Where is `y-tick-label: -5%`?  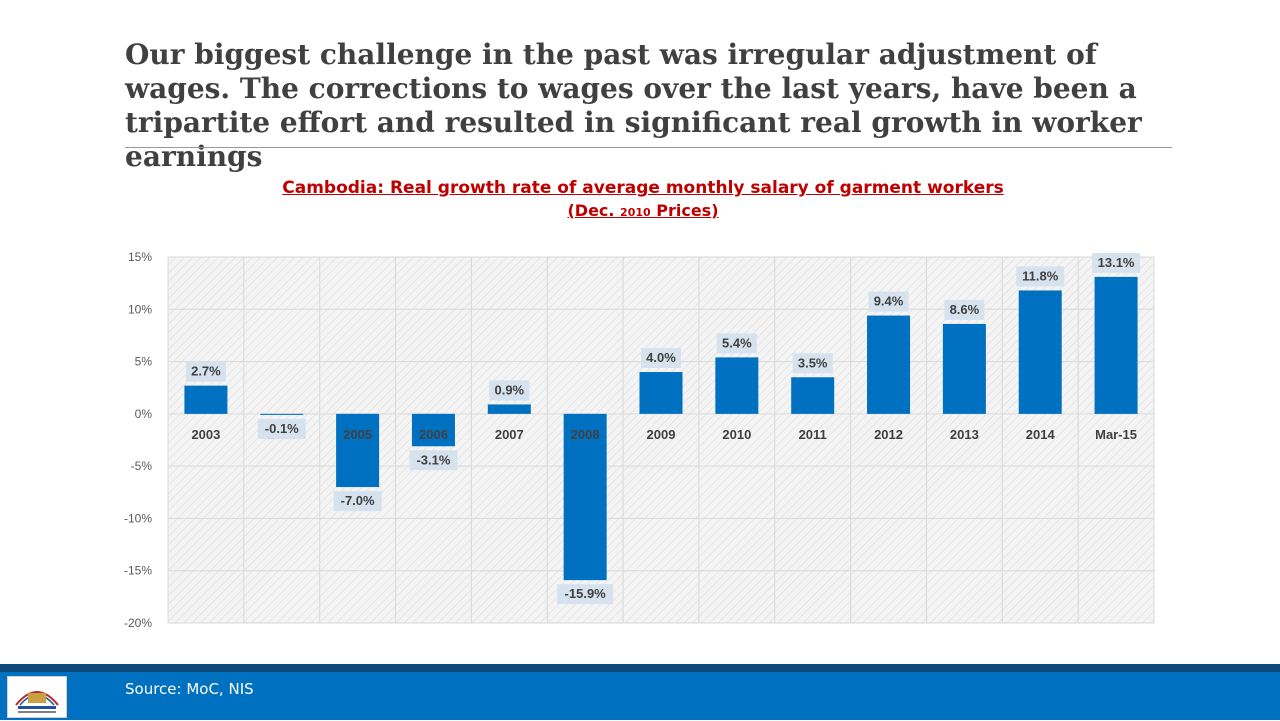 y-tick-label: -5% is located at coordinates (142, 466).